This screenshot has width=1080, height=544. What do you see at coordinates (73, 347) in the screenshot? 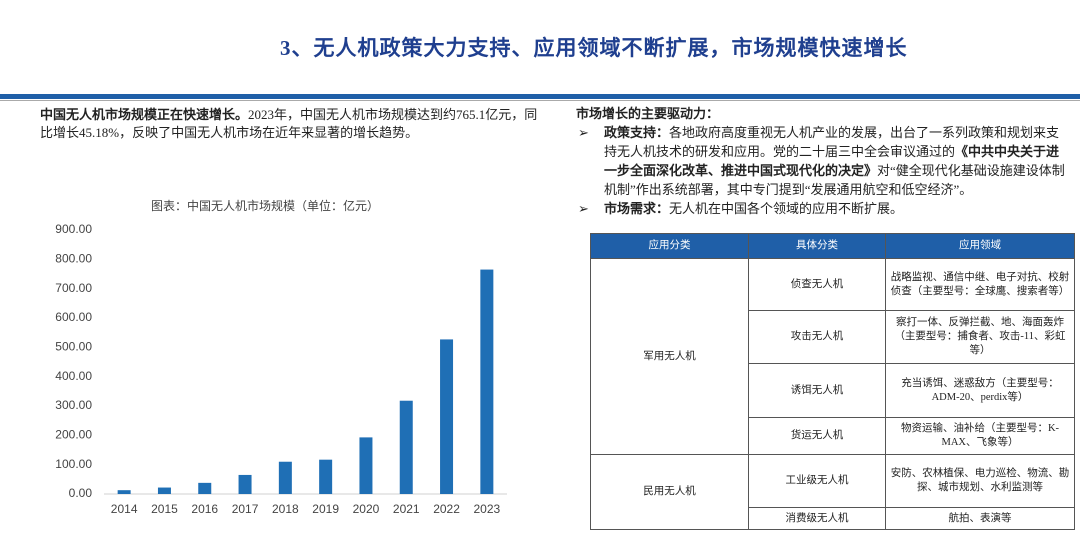
I see `y-tick-label: 500.00` at bounding box center [73, 347].